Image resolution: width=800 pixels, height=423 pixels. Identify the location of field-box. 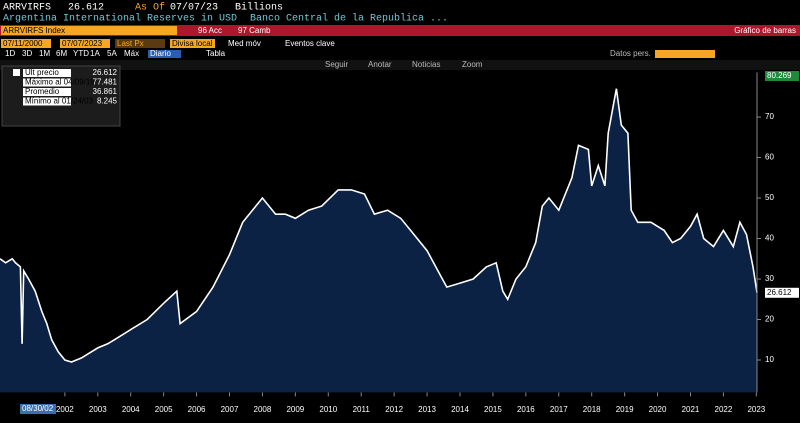
(140, 43).